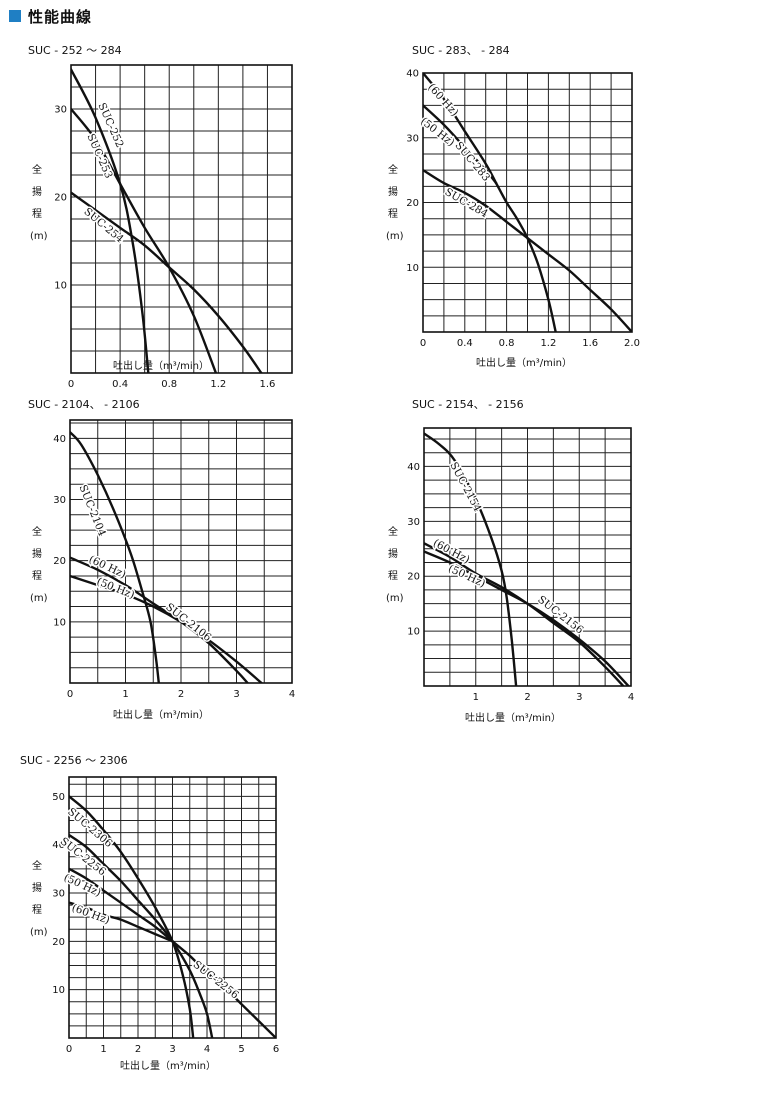 Image resolution: width=760 pixels, height=1095 pixels. What do you see at coordinates (276, 1049) in the screenshot?
I see `x-tick-label: 6` at bounding box center [276, 1049].